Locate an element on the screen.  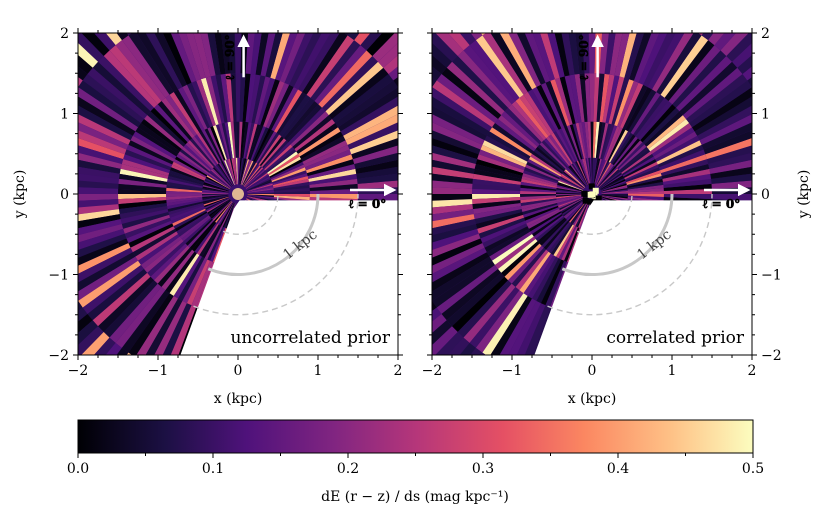
colorbar-tick-label: 0.5 is located at coordinates (753, 469).